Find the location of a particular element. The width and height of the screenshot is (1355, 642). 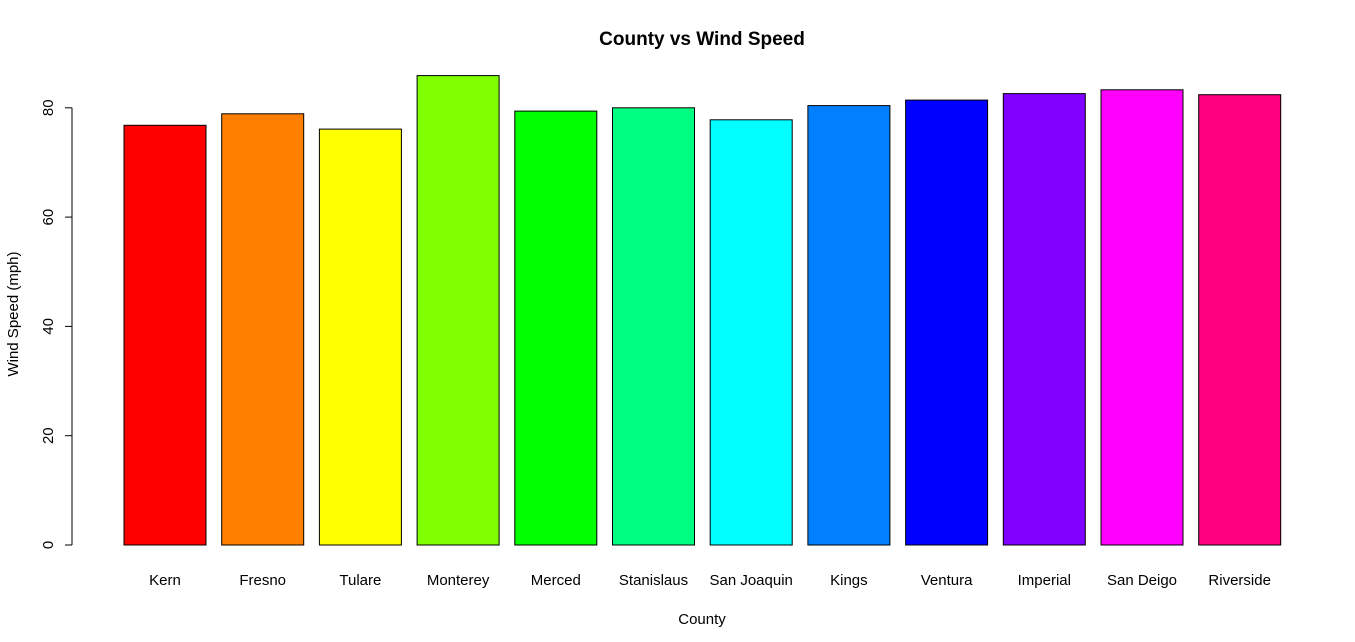

x-category-label: Fresno is located at coordinates (262, 580).